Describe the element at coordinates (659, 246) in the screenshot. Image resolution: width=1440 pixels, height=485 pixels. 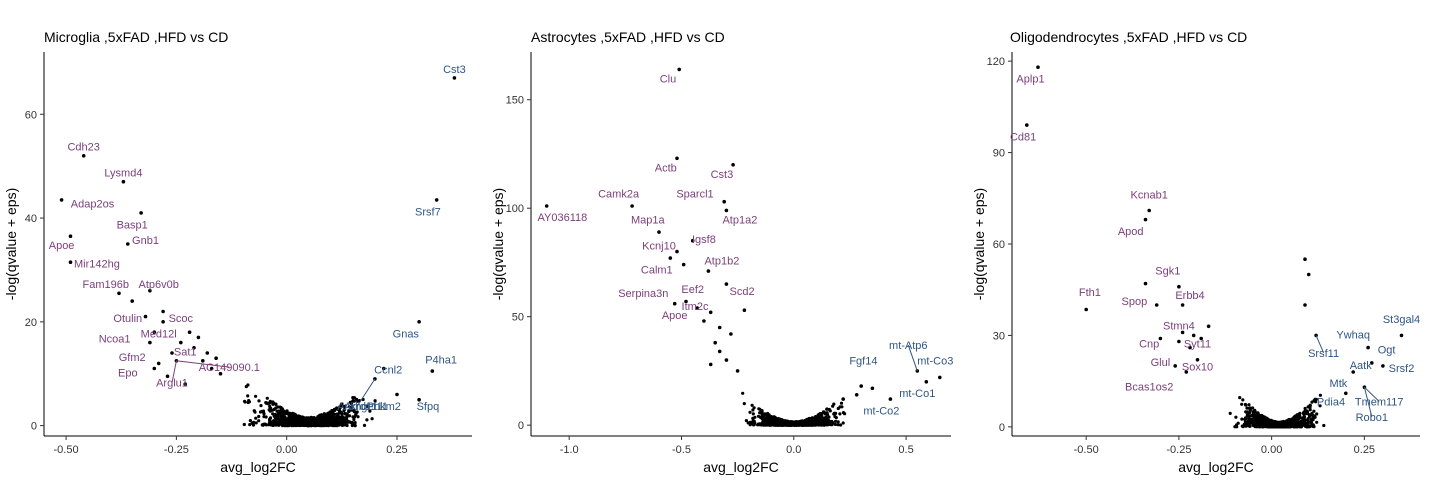
I see `gene-label: Kcnj10` at that location.